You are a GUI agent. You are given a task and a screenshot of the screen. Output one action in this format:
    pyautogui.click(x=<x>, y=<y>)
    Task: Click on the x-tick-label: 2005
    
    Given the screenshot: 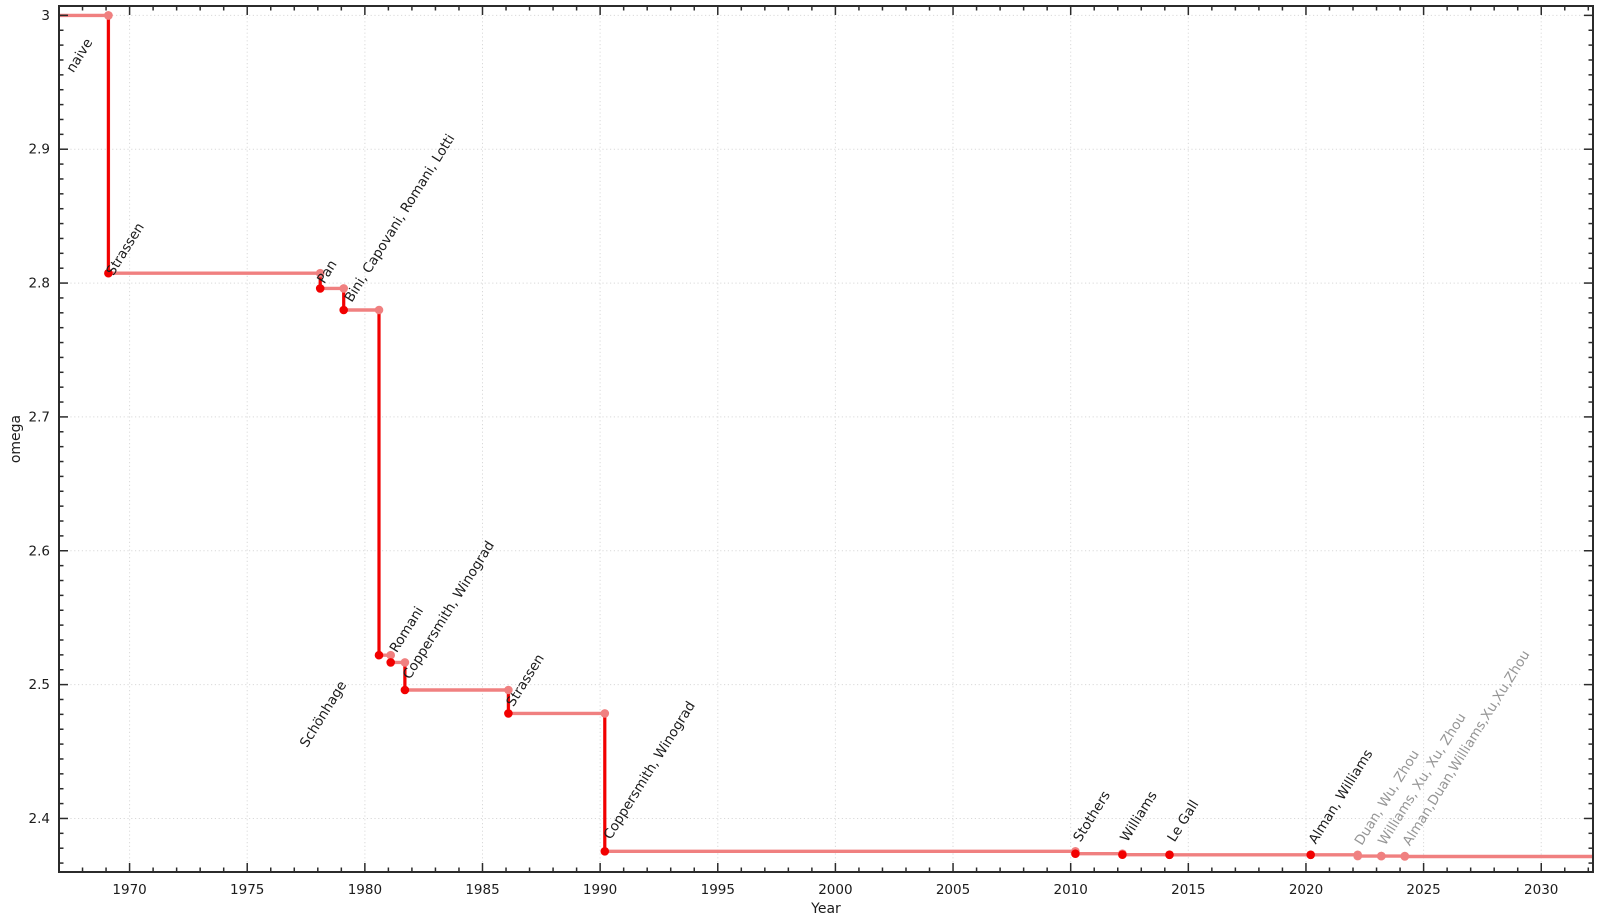 What is the action you would take?
    pyautogui.click(x=953, y=890)
    